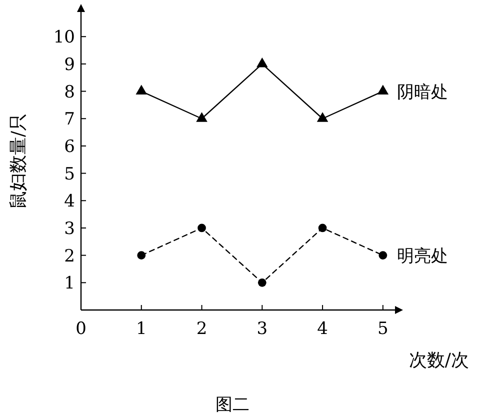 This screenshot has width=489, height=416. I want to click on y-tick-label: 1, so click(69, 284).